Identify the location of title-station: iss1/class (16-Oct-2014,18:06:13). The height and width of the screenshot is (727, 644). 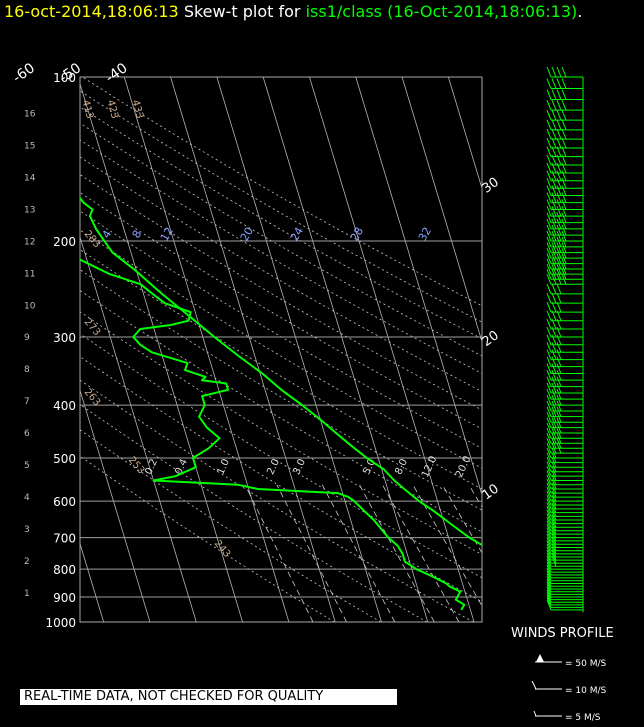
(441, 11).